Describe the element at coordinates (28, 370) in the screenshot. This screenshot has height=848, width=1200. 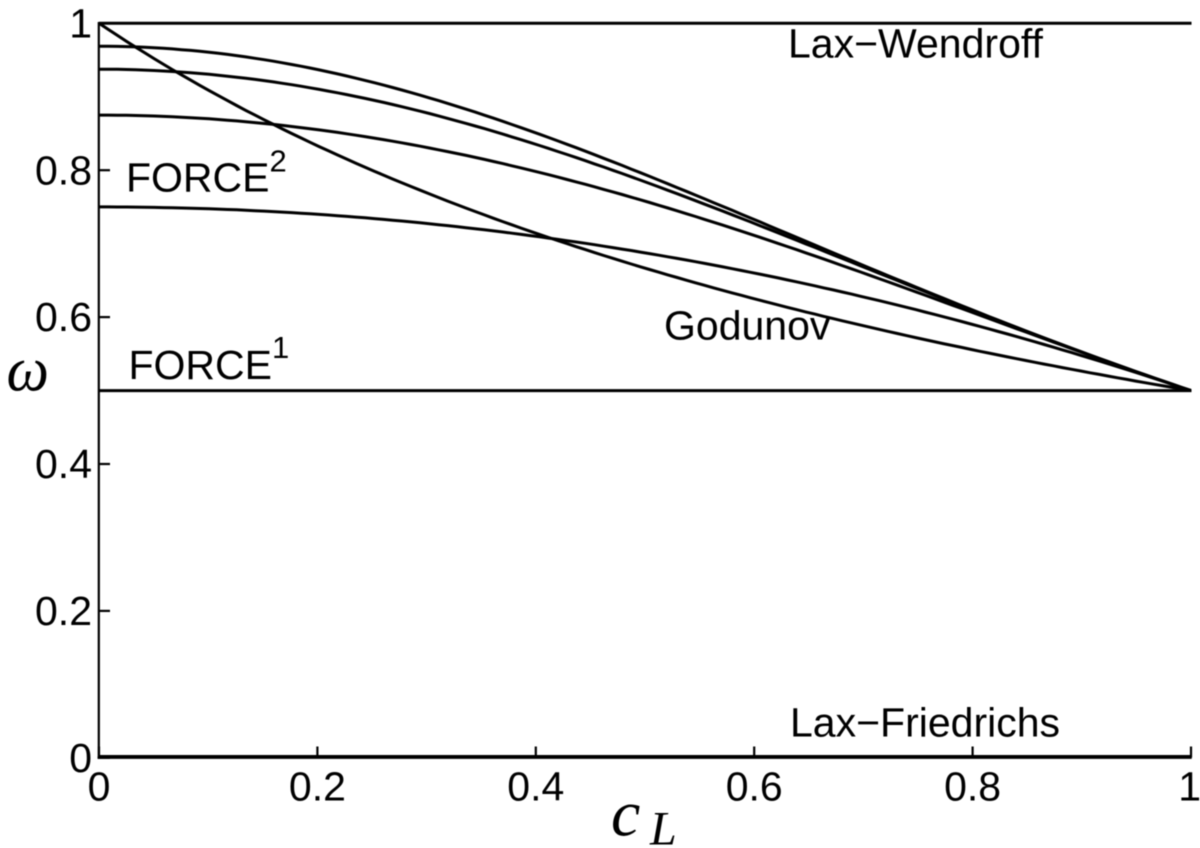
I see `svg-text: ω` at that location.